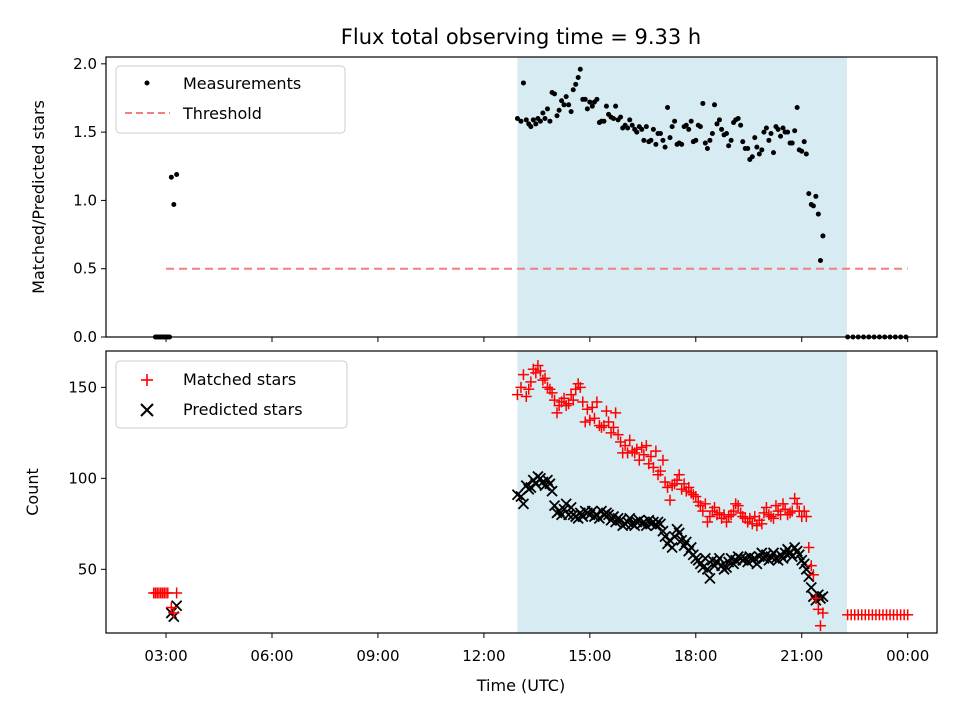  Describe the element at coordinates (85, 64) in the screenshot. I see `top-ytick-label: 2.0` at that location.